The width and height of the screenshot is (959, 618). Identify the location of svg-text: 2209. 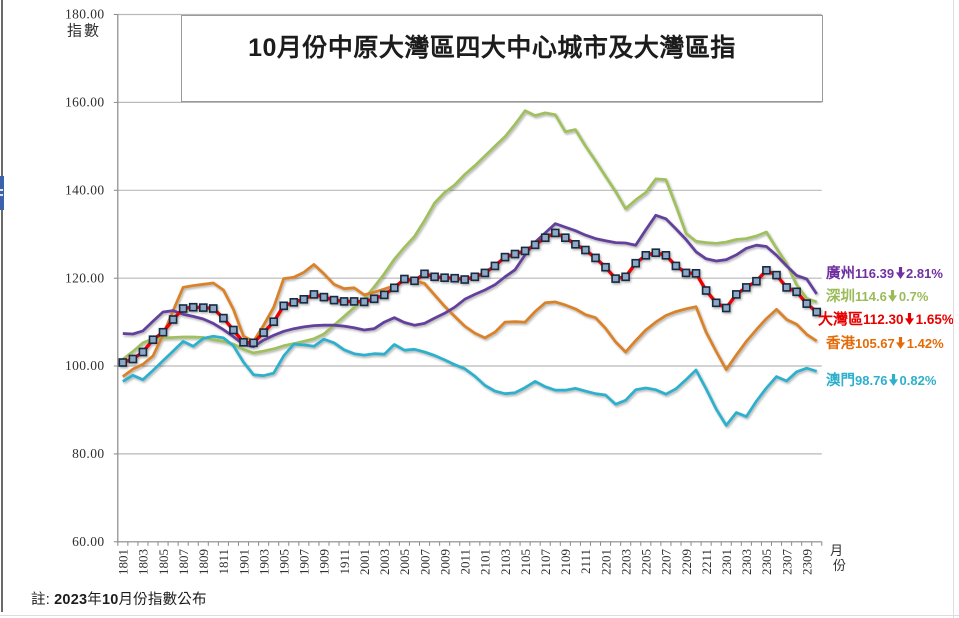
(686, 562).